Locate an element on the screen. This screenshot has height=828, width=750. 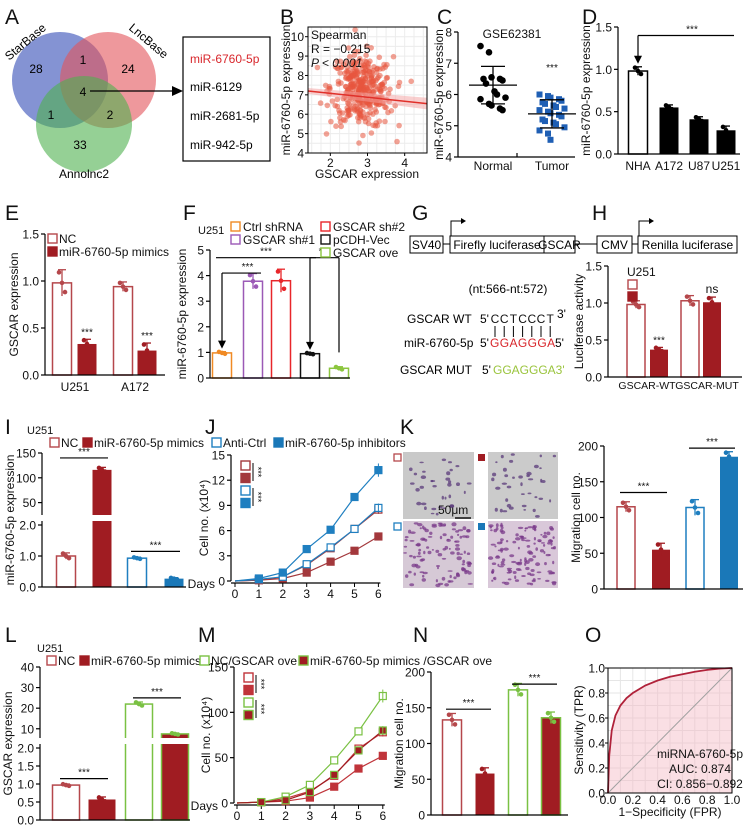
y-axis-label: Migration cell no. is located at coordinates (576, 517).